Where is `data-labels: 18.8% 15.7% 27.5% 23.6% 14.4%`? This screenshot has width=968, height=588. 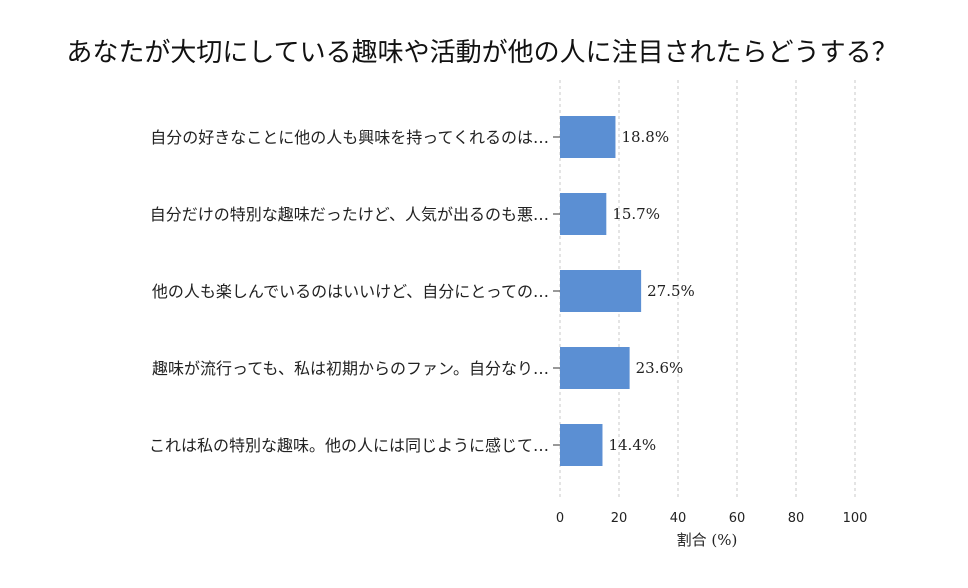
data-labels: 18.8% 15.7% 27.5% 23.6% 14.4% is located at coordinates (651, 291).